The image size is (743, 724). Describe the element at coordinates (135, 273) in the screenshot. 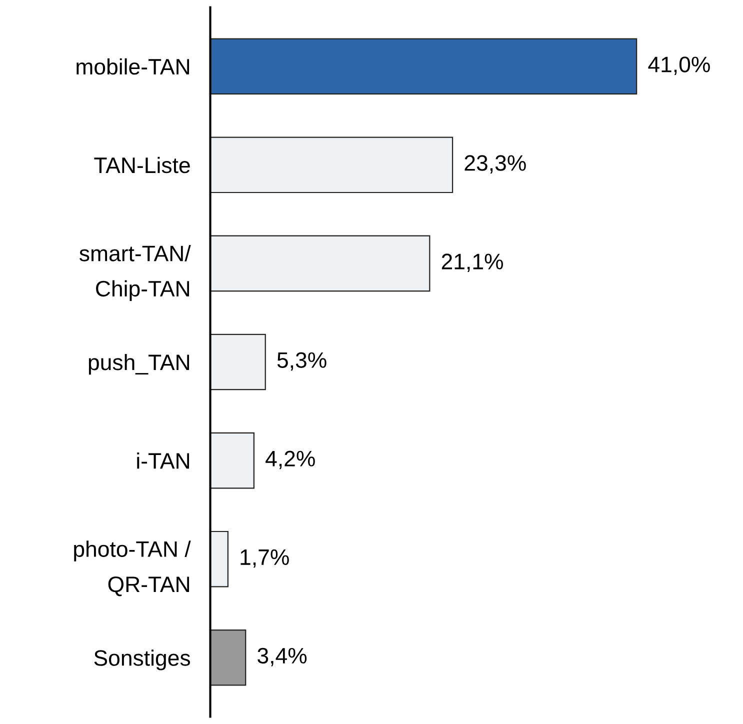

I see `y-tick-label: smart-TAN/ Chip-TAN` at that location.